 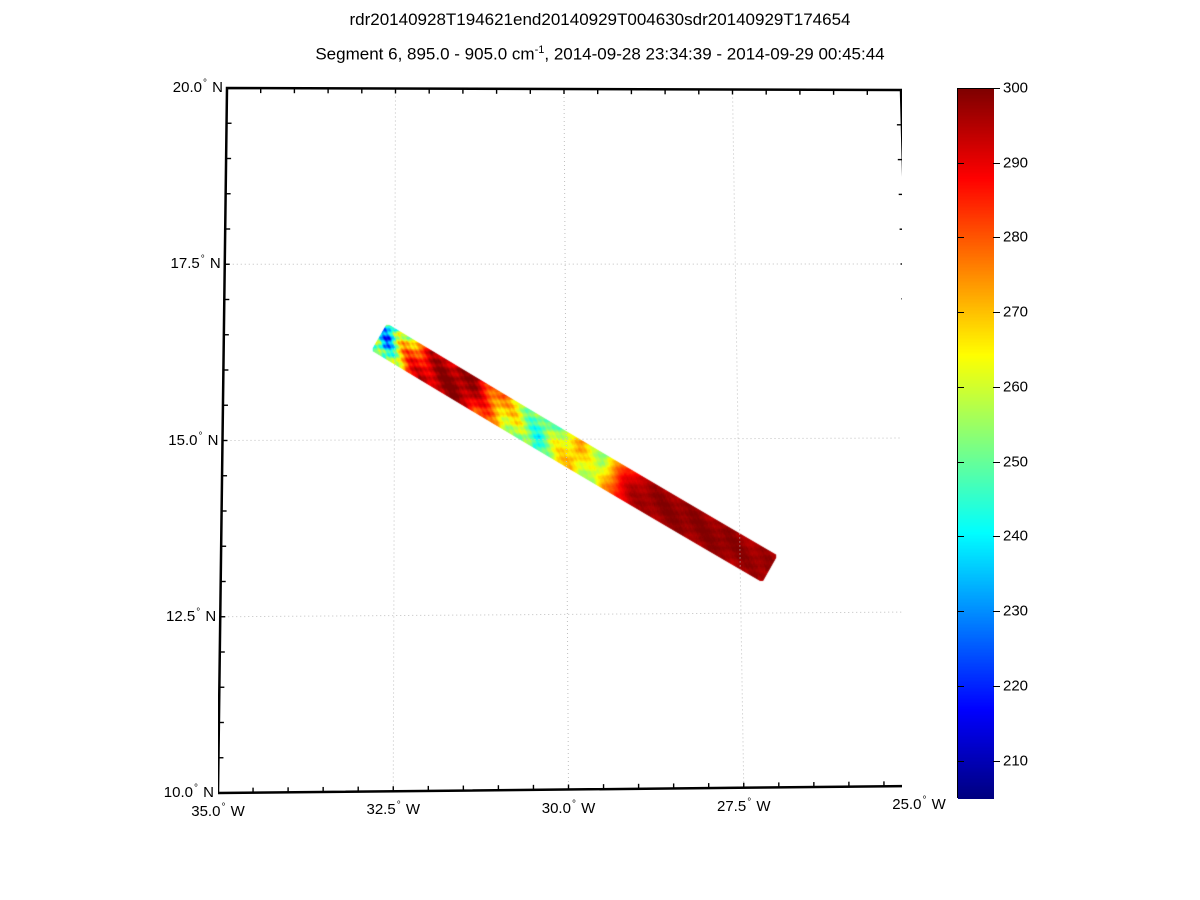 I want to click on tick-value: 35.0, so click(x=206, y=811).